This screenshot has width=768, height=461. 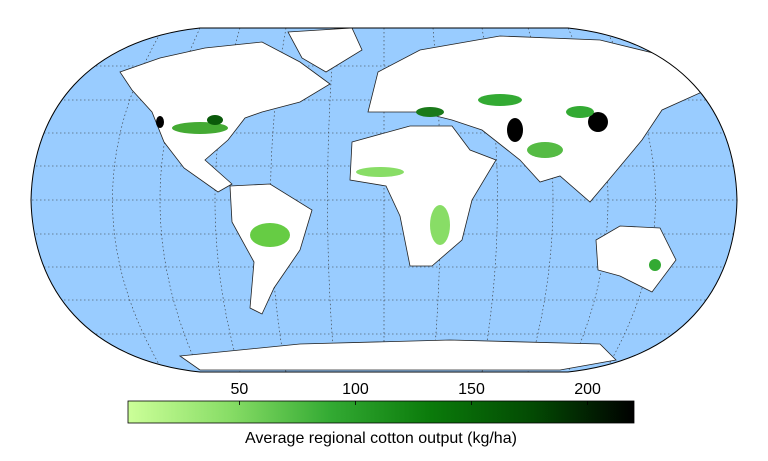 What do you see at coordinates (471, 389) in the screenshot?
I see `colorbar-tick-label: 150` at bounding box center [471, 389].